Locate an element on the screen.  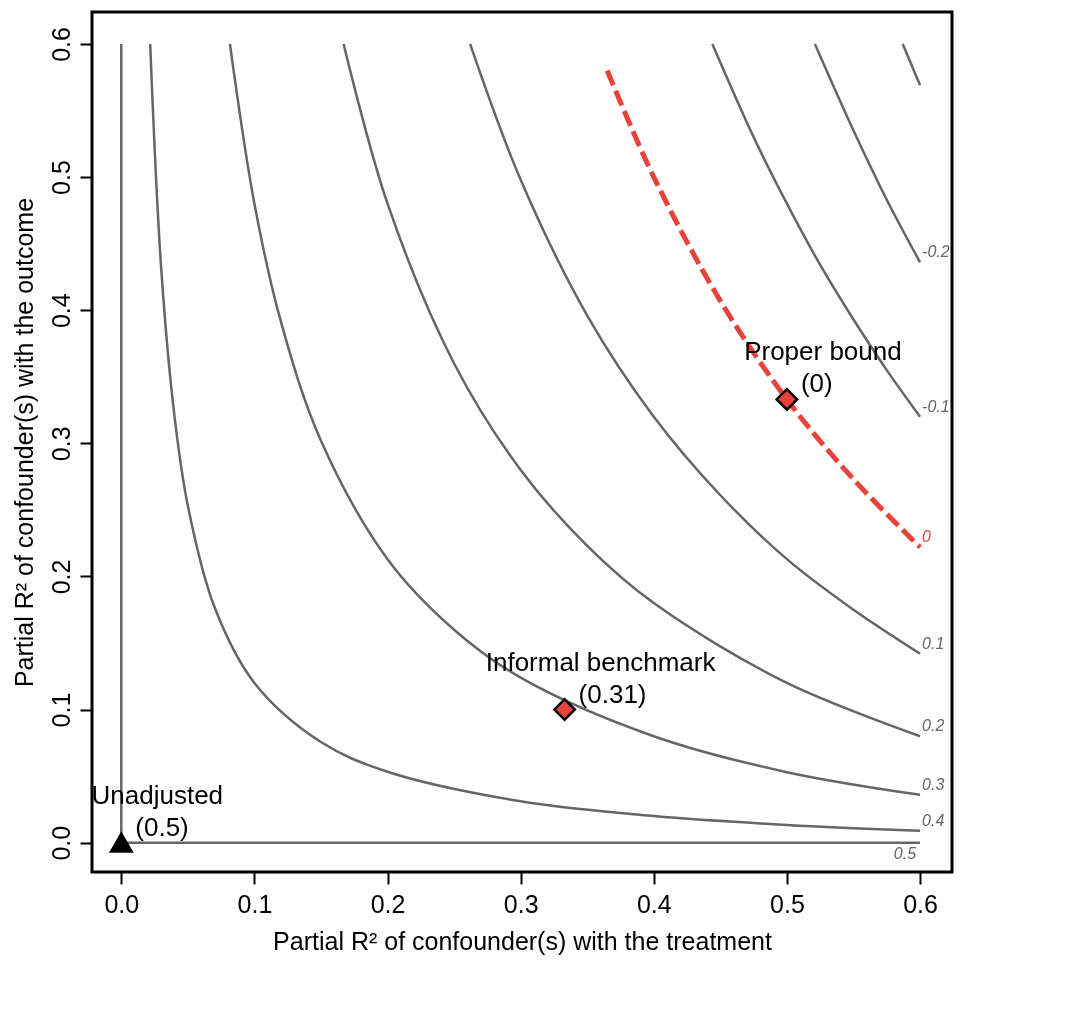
series-label: 0 is located at coordinates (927, 537).